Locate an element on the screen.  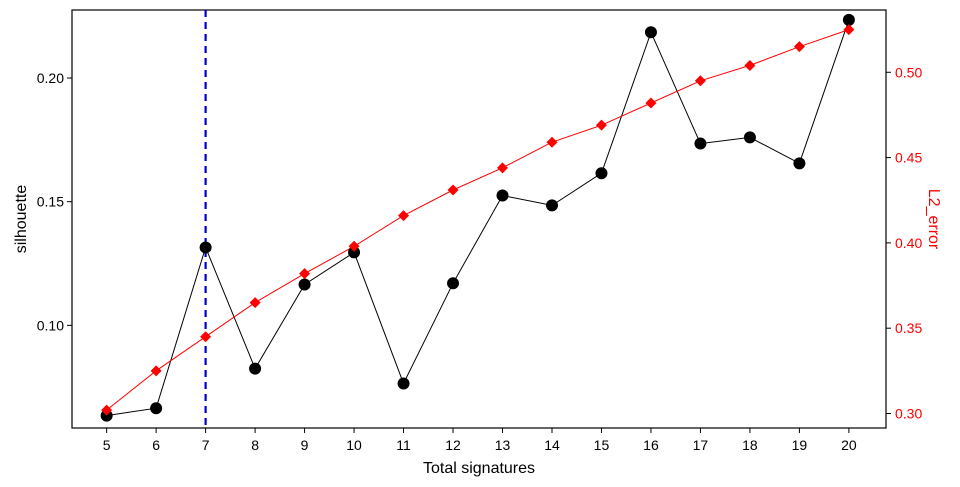
x-tick-label: 7 is located at coordinates (206, 445).